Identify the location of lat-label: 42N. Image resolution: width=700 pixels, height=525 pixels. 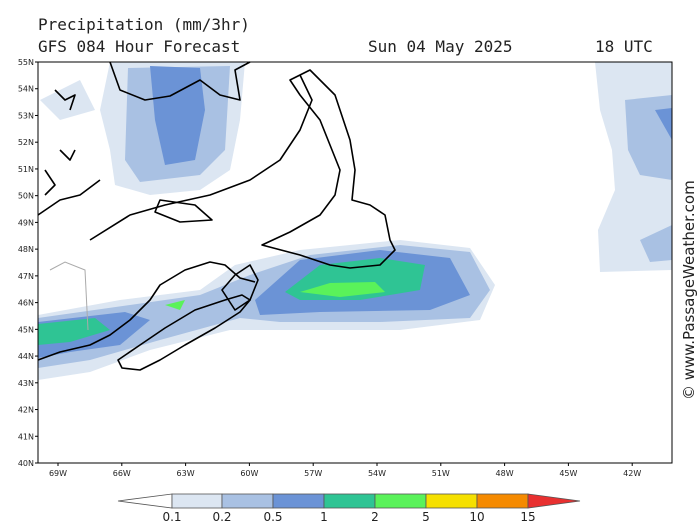
(26, 410).